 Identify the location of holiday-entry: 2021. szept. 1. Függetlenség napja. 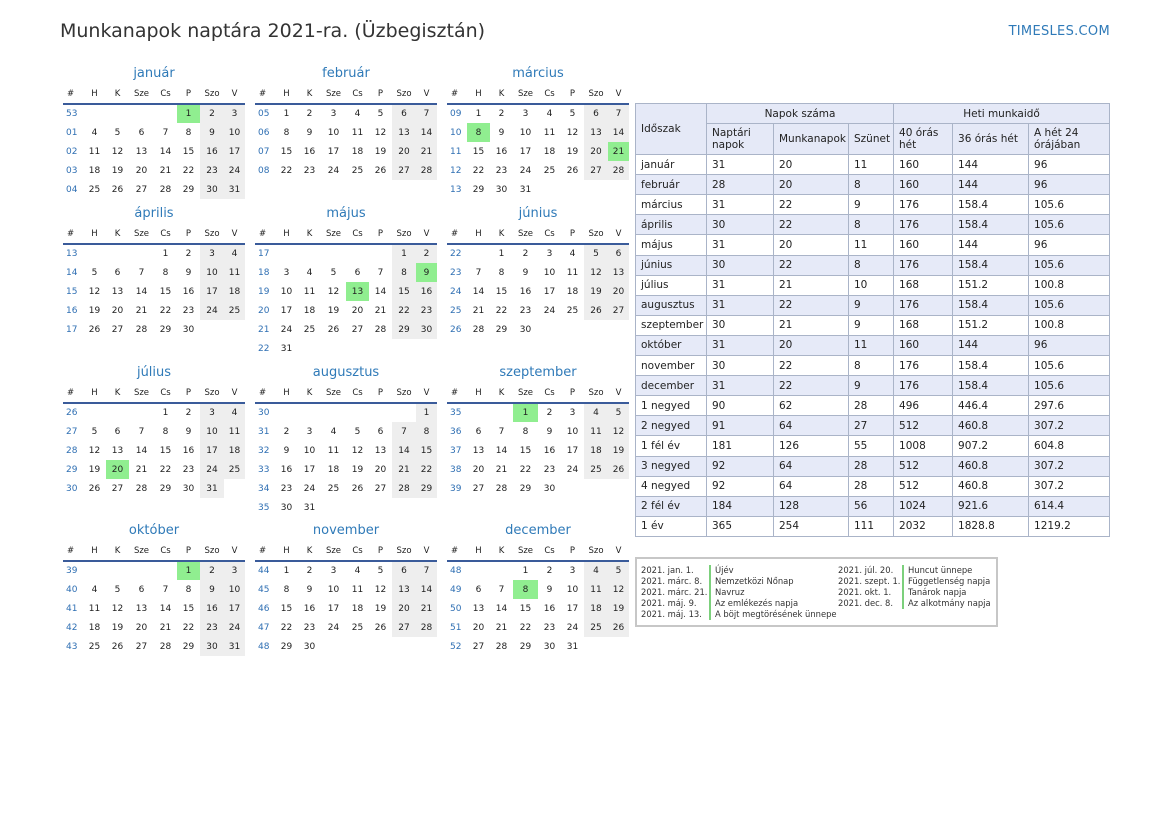
(914, 581).